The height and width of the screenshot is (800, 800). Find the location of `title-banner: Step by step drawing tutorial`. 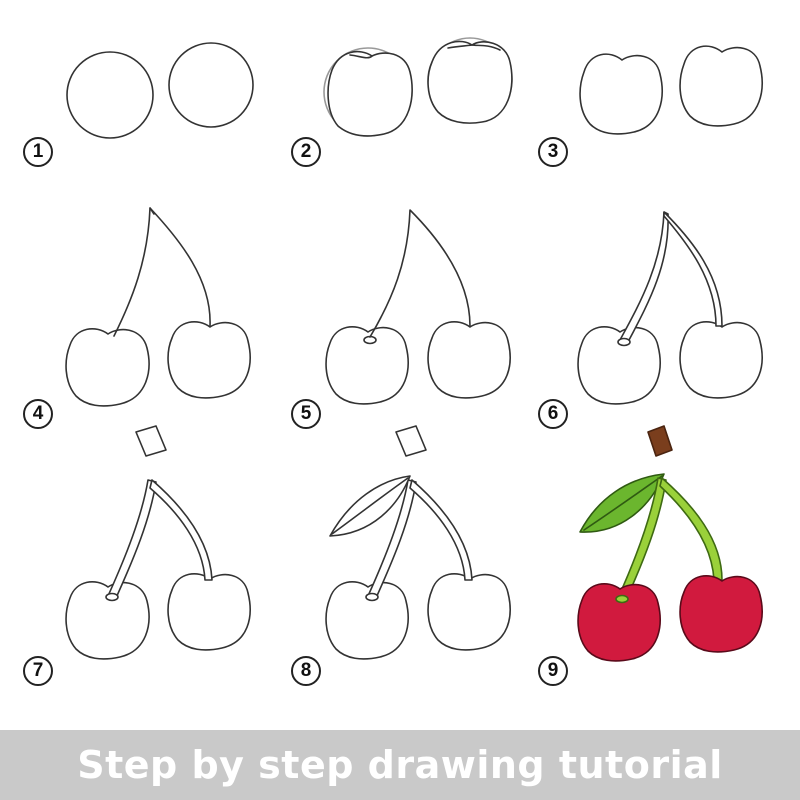

title-banner: Step by step drawing tutorial is located at coordinates (400, 765).